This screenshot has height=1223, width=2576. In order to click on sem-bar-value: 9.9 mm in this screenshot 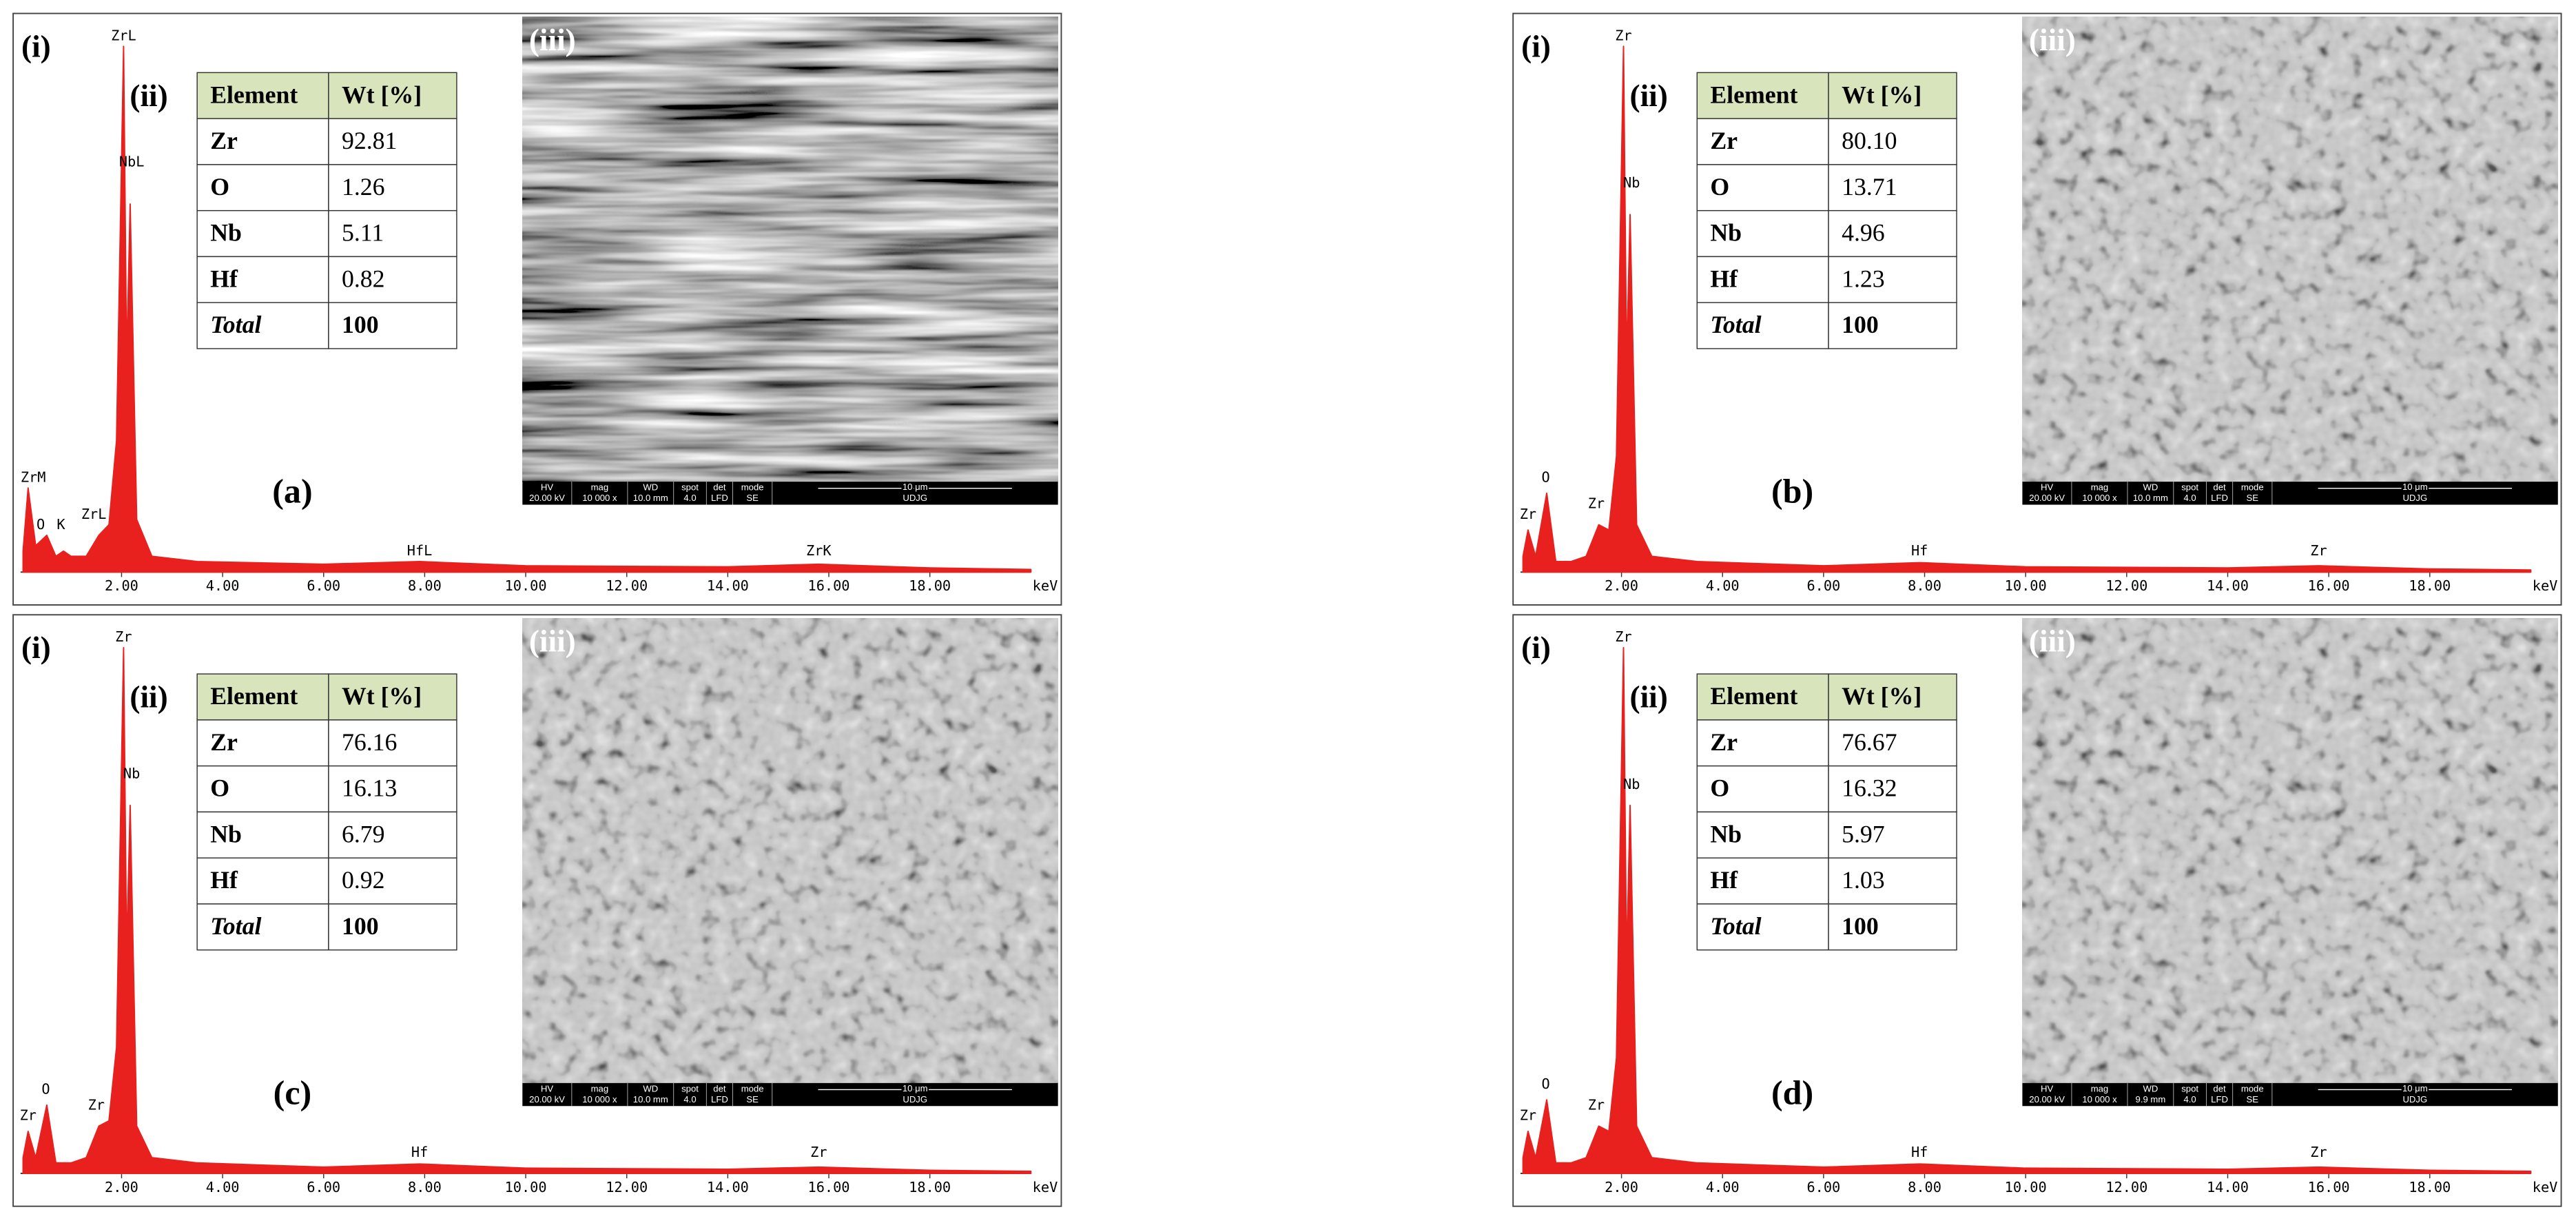, I will do `click(2151, 1099)`.